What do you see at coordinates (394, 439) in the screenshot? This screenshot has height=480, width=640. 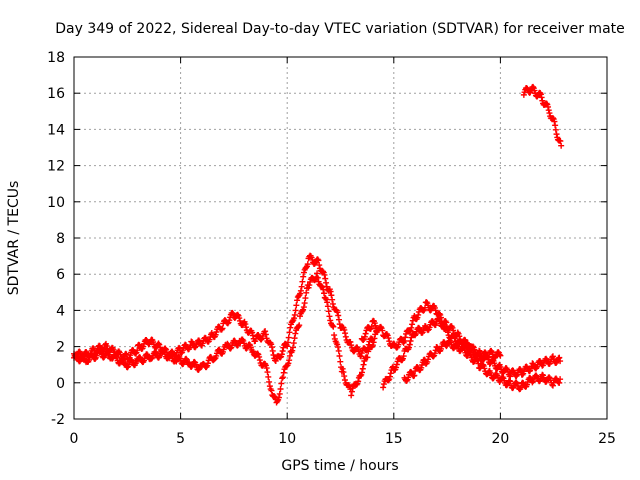 I see `x-tick-label: 15` at bounding box center [394, 439].